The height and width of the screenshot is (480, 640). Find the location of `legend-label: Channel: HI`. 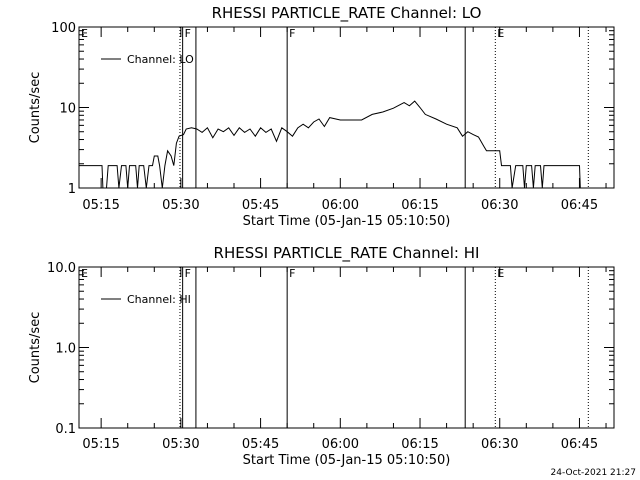

legend-label: Channel: HI is located at coordinates (159, 299).